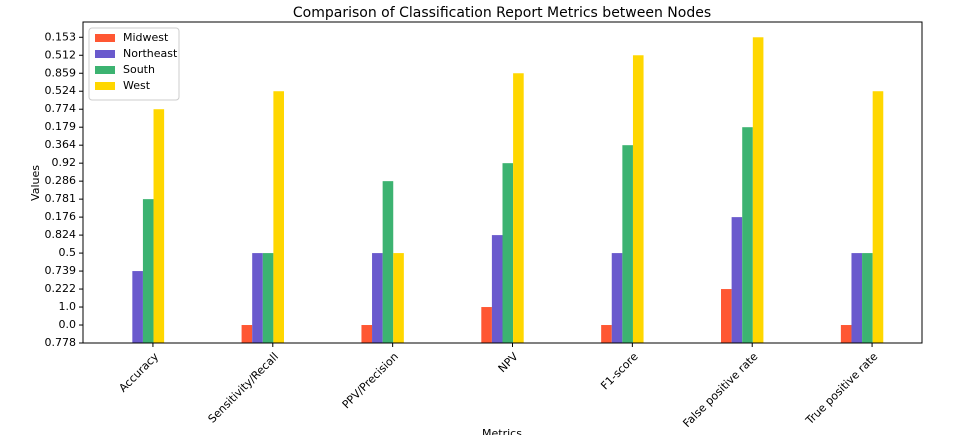 The width and height of the screenshot is (967, 435). I want to click on x-tick-label: False positive rate, so click(720, 390).